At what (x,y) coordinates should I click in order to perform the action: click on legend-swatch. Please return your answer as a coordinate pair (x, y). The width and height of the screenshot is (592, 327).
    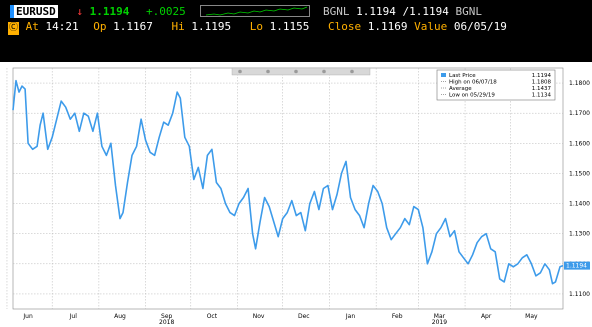
    Looking at the image, I should click on (443, 75).